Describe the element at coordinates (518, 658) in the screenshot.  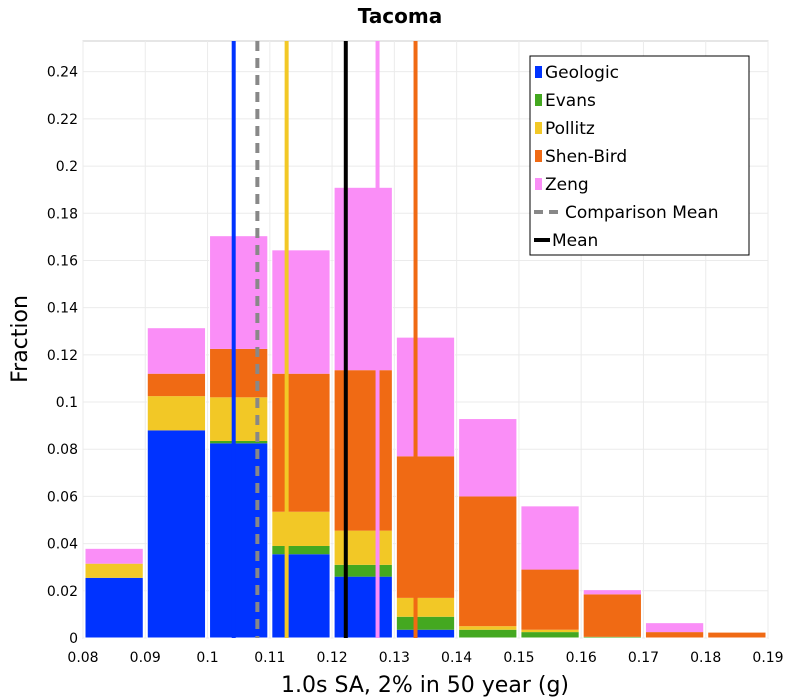
I see `x-tick-label: 0.15` at that location.